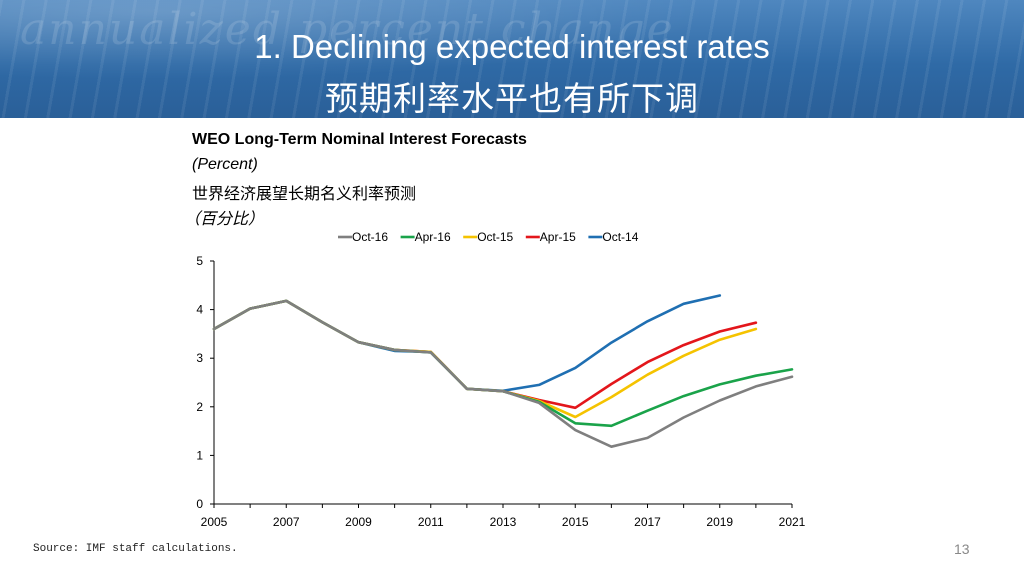  What do you see at coordinates (304, 194) in the screenshot?
I see `chart-title-chinese: 世界经济展望长期名义利率预测` at bounding box center [304, 194].